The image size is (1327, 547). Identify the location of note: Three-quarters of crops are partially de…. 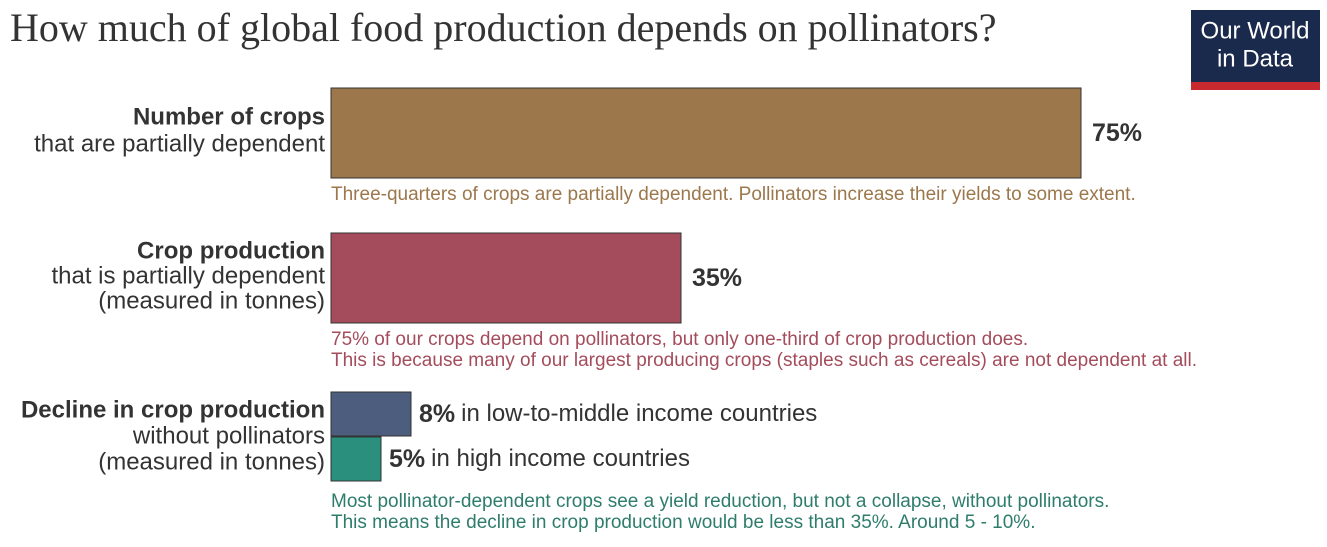
(733, 194).